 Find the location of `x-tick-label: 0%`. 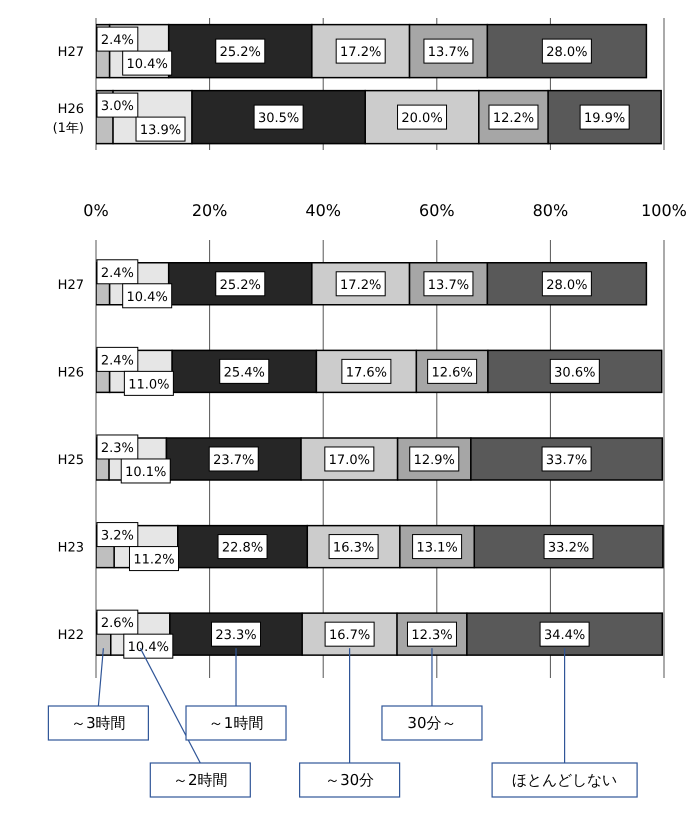

x-tick-label: 0% is located at coordinates (96, 210).